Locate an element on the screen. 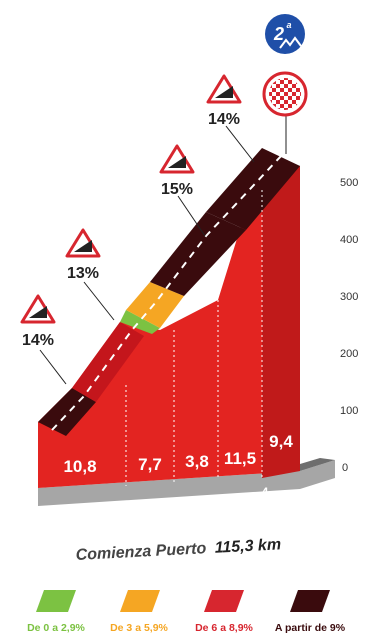 The image size is (368, 642). mountain-icon is located at coordinates (290, 42).